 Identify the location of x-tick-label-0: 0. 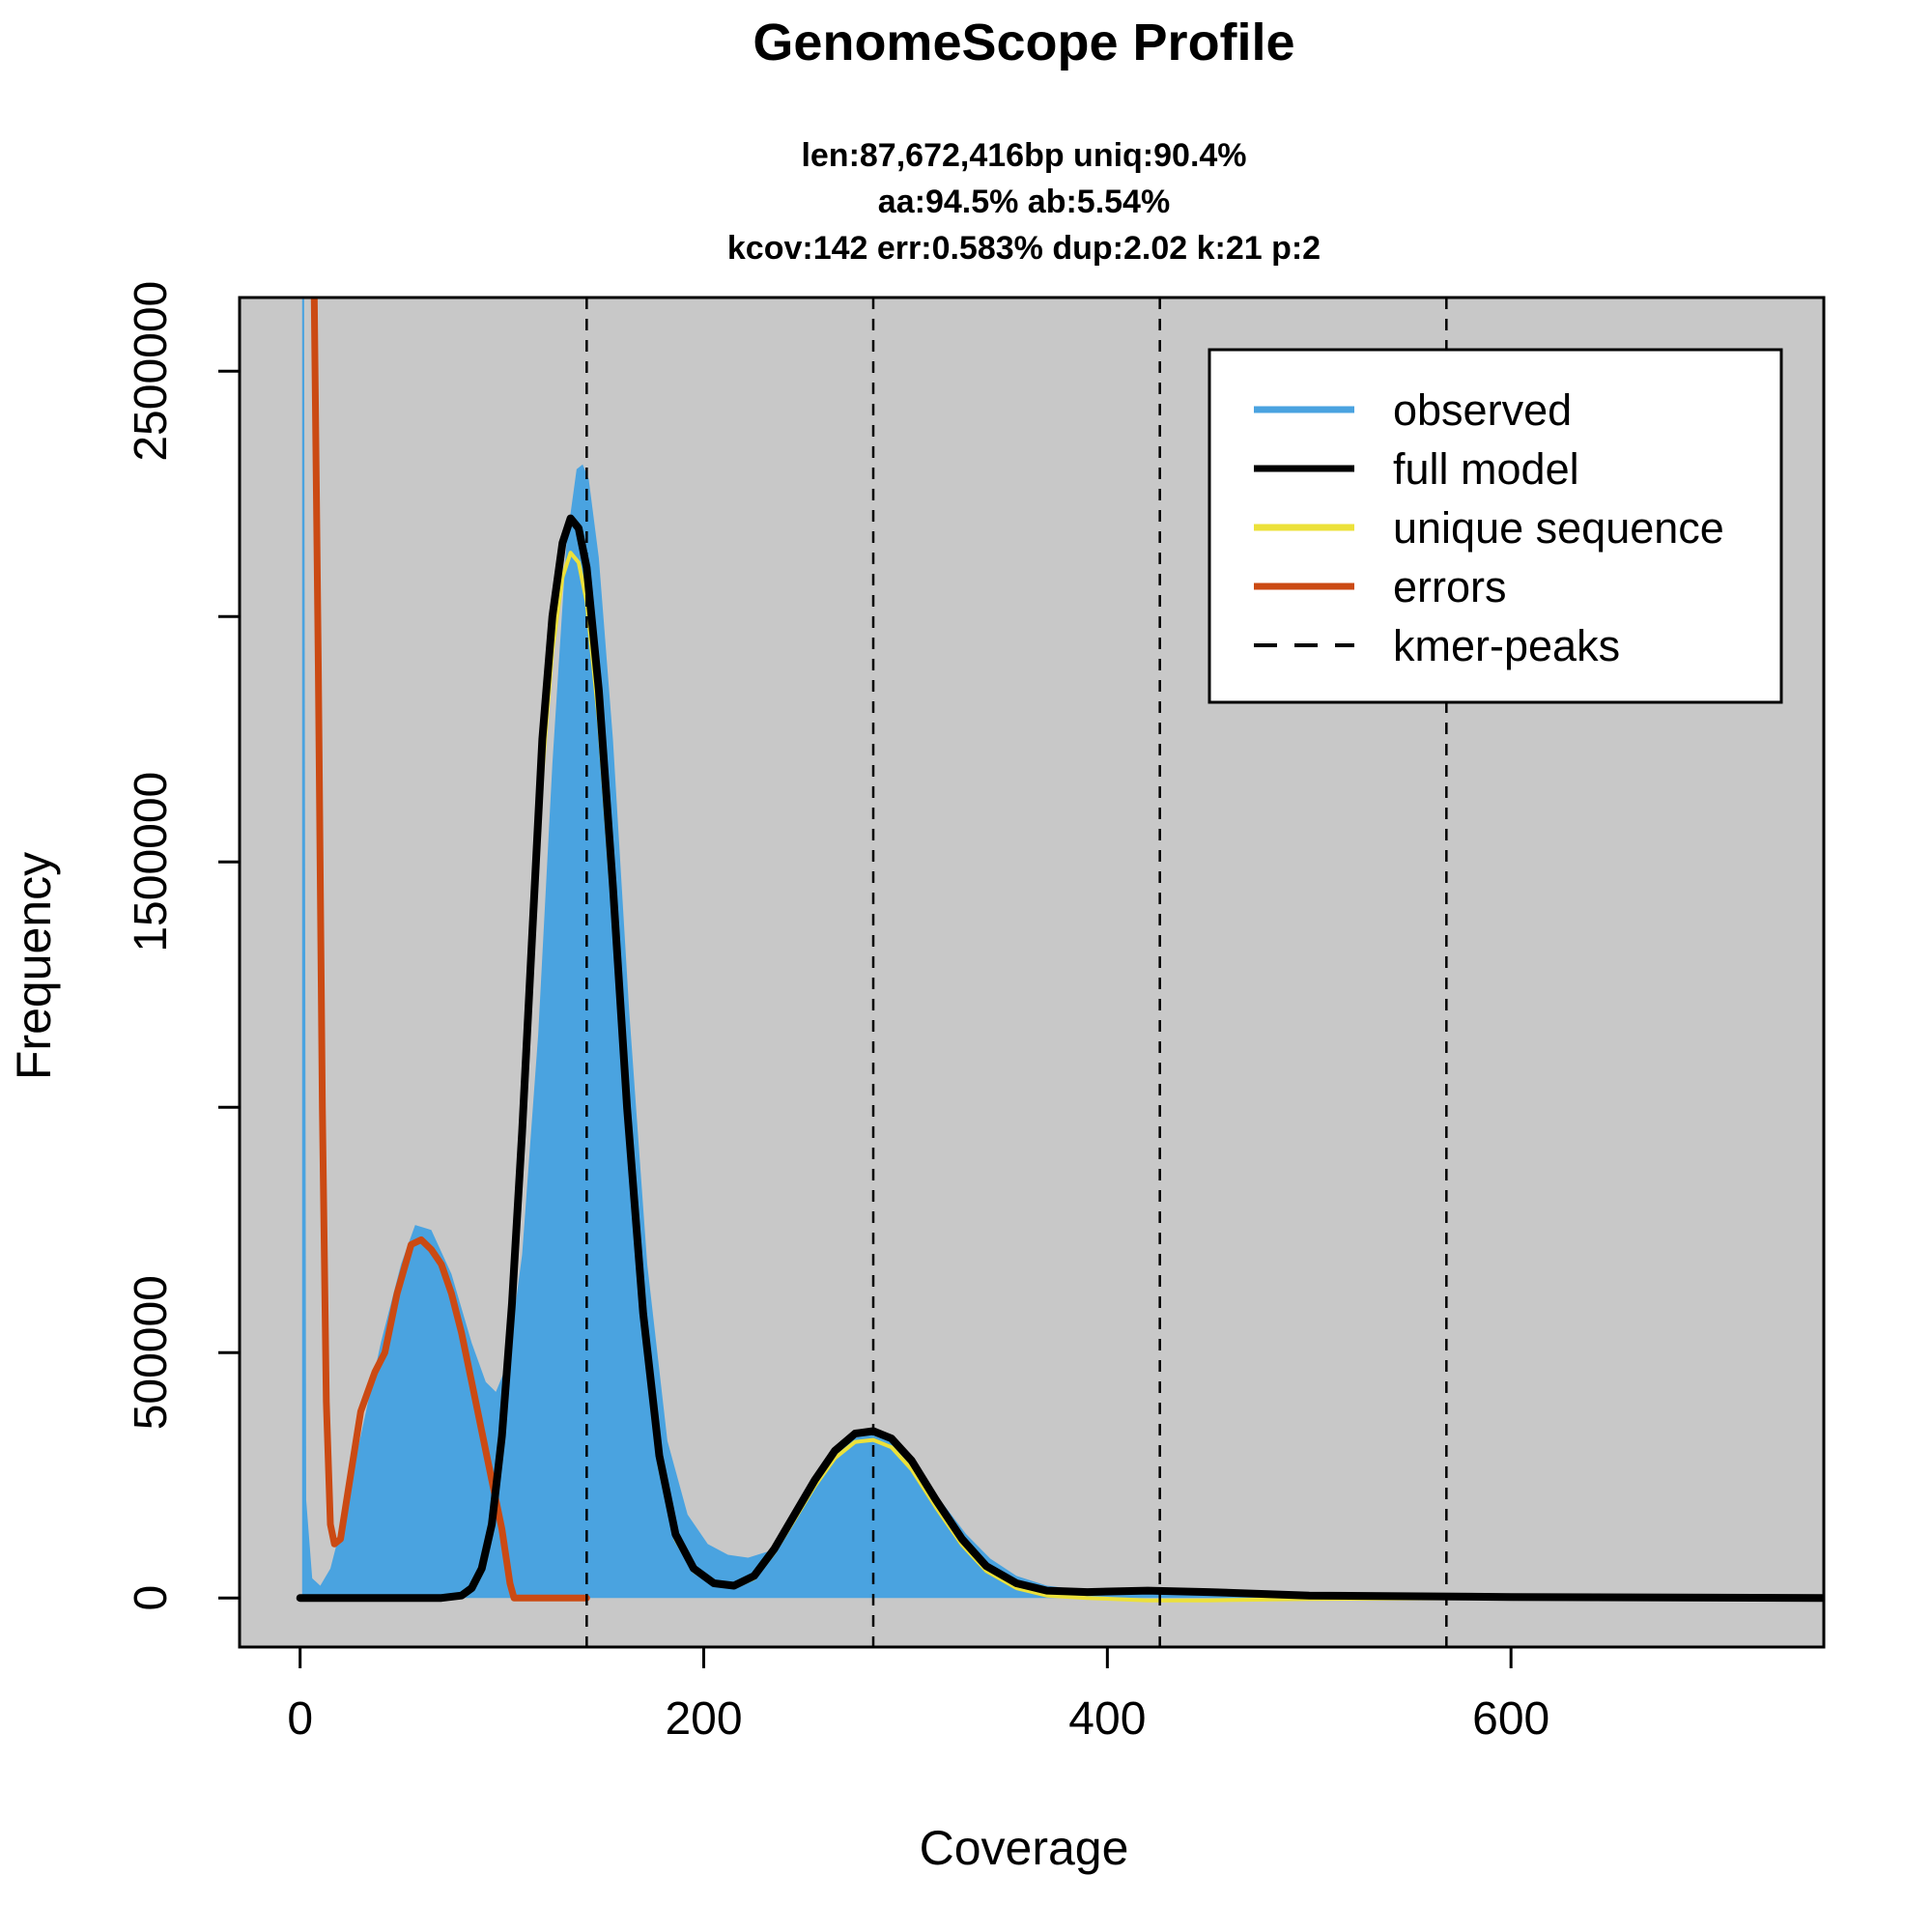
(300, 1719).